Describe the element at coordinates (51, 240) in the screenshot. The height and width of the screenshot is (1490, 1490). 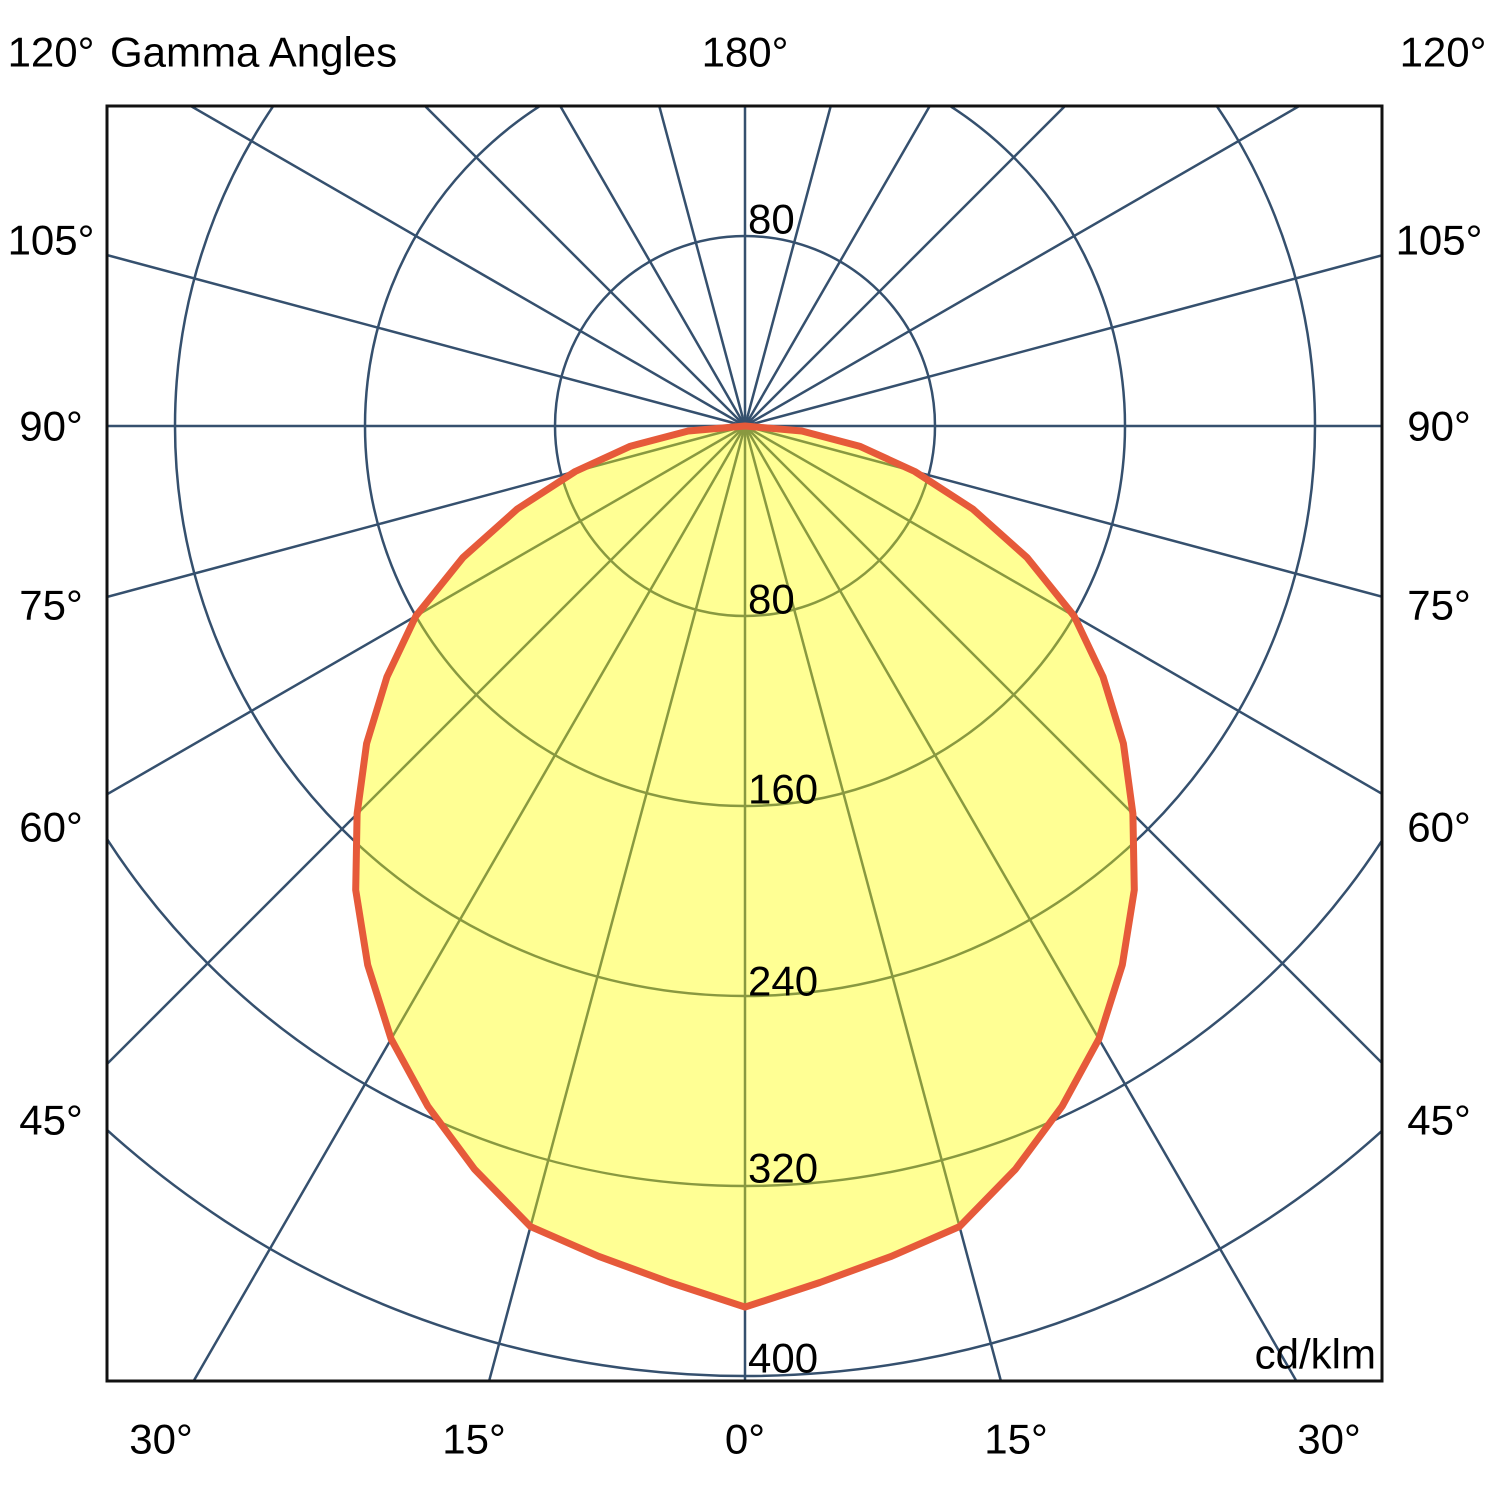
I see `gamma-label-left-105: 105°` at that location.